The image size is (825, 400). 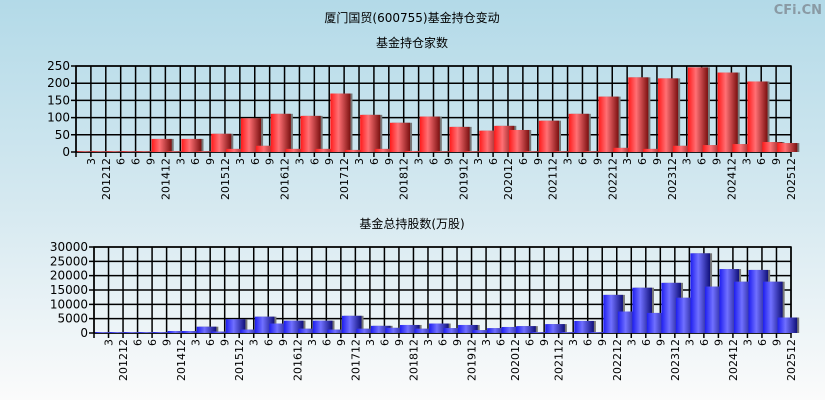 I want to click on bottom-x-tick-label: 201712, so click(x=355, y=360).